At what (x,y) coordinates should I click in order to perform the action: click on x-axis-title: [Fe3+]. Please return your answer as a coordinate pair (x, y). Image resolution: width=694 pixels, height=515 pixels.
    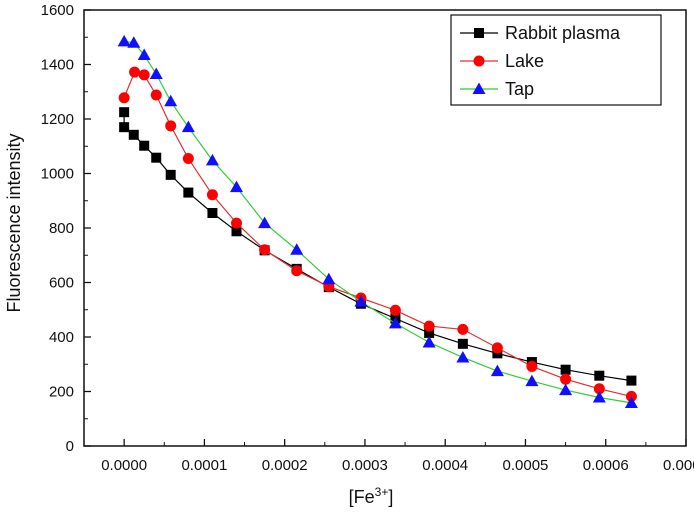
    Looking at the image, I should click on (371, 496).